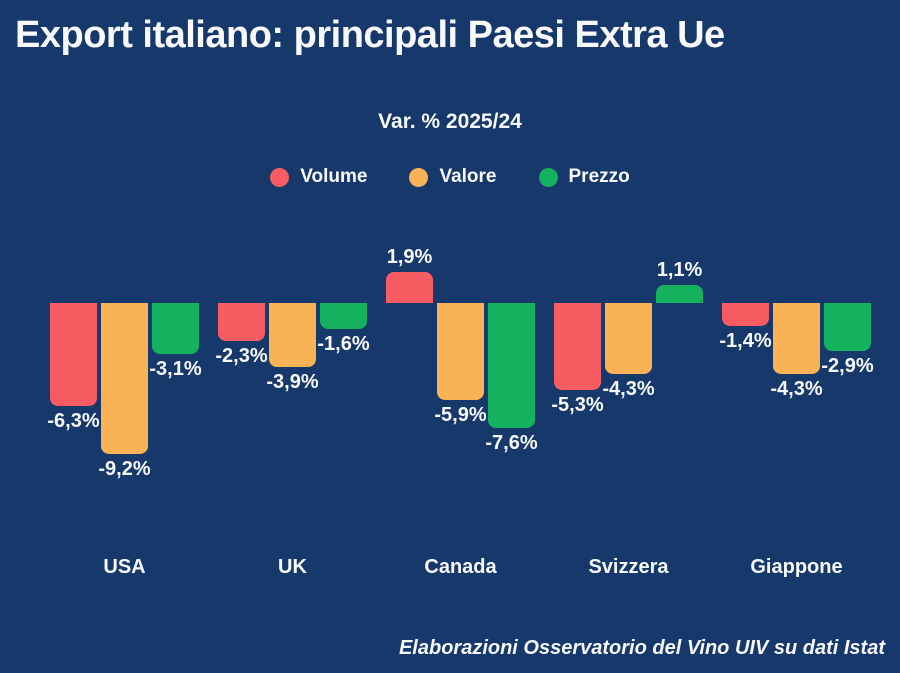  Describe the element at coordinates (599, 176) in the screenshot. I see `legend-label: Prezzo` at that location.